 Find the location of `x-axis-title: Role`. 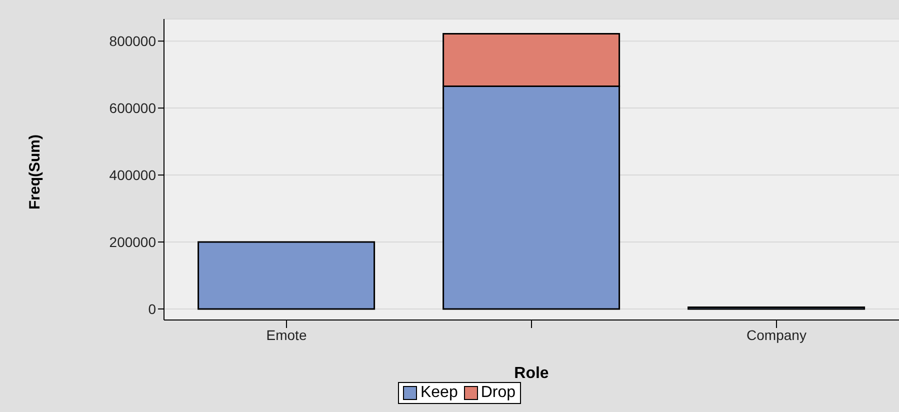

x-axis-title: Role is located at coordinates (531, 373).